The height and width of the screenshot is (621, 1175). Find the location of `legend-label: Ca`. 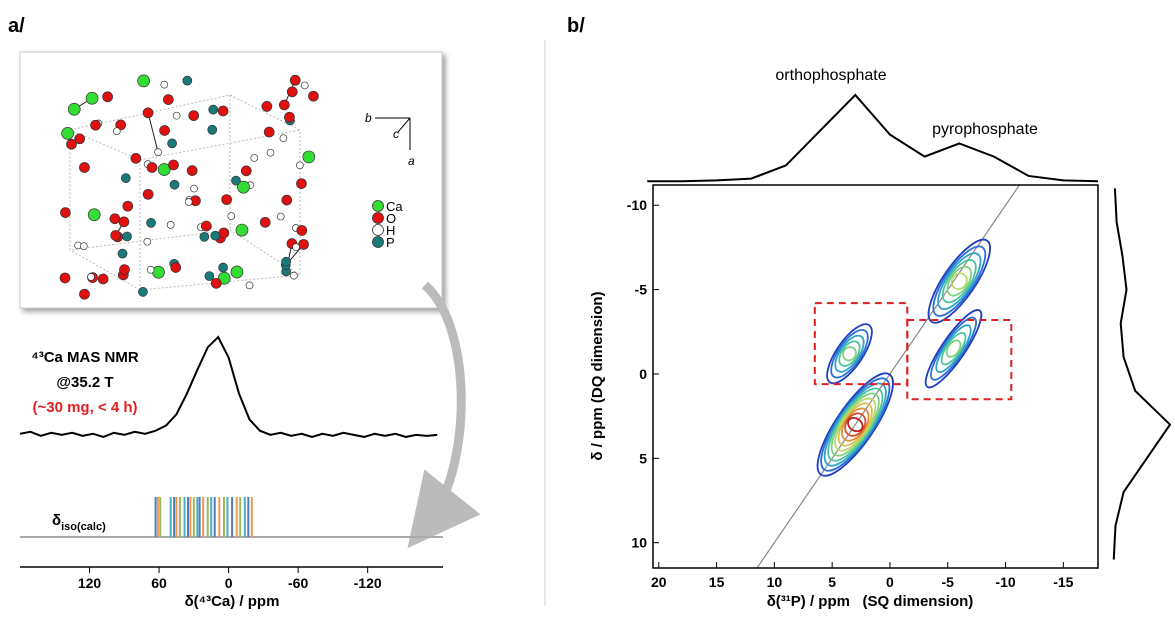

legend-label: Ca is located at coordinates (394, 206).